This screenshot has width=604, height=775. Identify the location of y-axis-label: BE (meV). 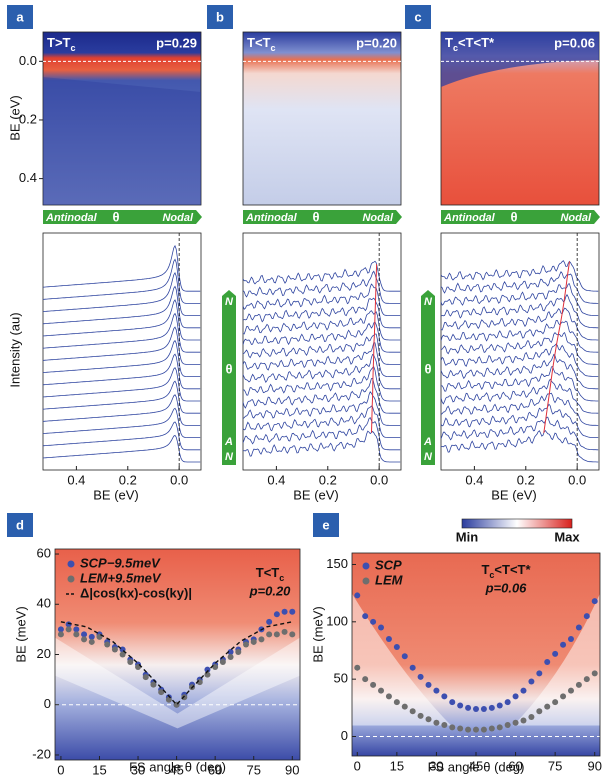
(20, 634).